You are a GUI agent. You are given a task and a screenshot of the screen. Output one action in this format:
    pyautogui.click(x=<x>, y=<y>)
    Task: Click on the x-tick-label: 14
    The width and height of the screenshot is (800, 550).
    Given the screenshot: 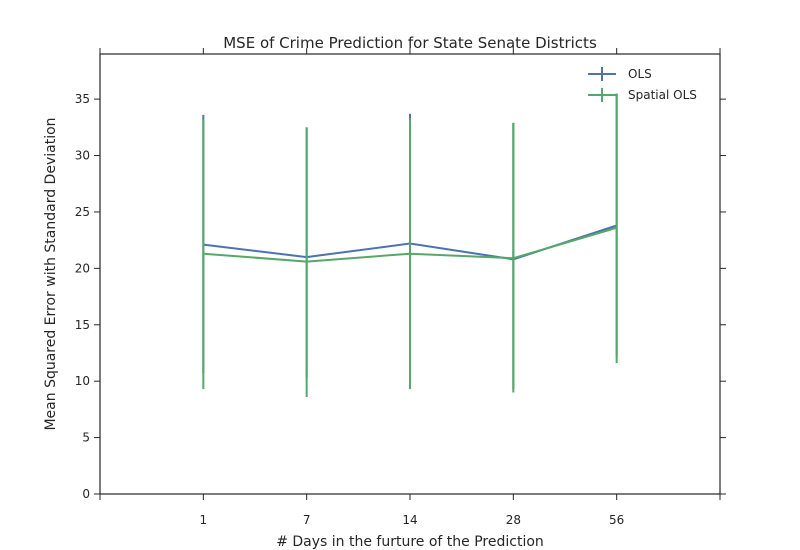 What is the action you would take?
    pyautogui.click(x=409, y=520)
    